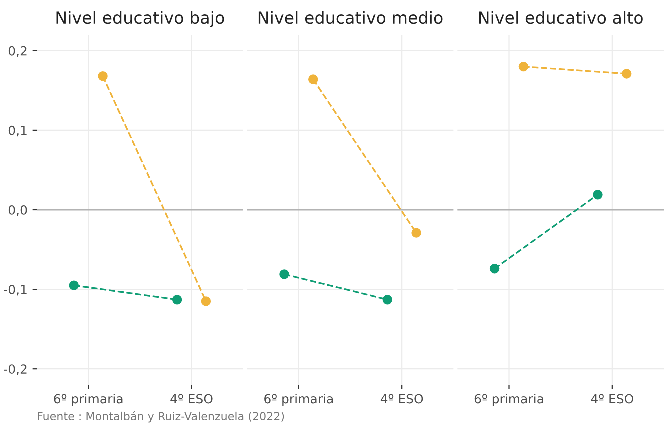 The height and width of the screenshot is (430, 666). Describe the element at coordinates (140, 19) in the screenshot. I see `chart-title: Nivel educativo bajo` at that location.